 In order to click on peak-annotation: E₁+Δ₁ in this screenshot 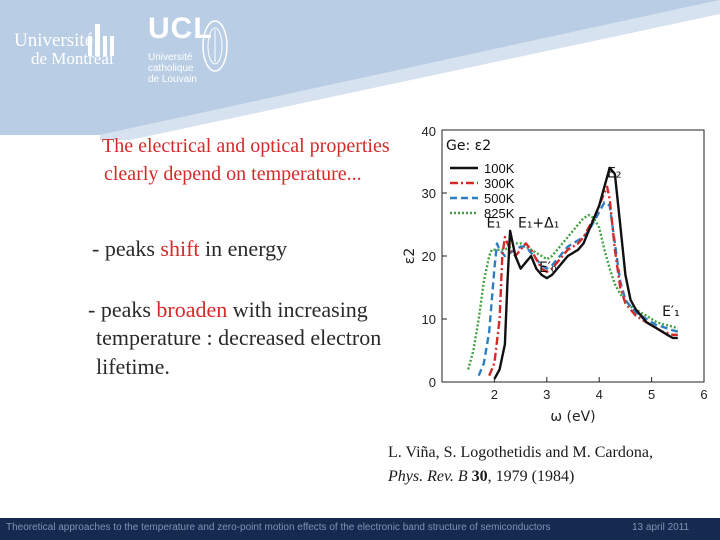, I will do `click(538, 224)`.